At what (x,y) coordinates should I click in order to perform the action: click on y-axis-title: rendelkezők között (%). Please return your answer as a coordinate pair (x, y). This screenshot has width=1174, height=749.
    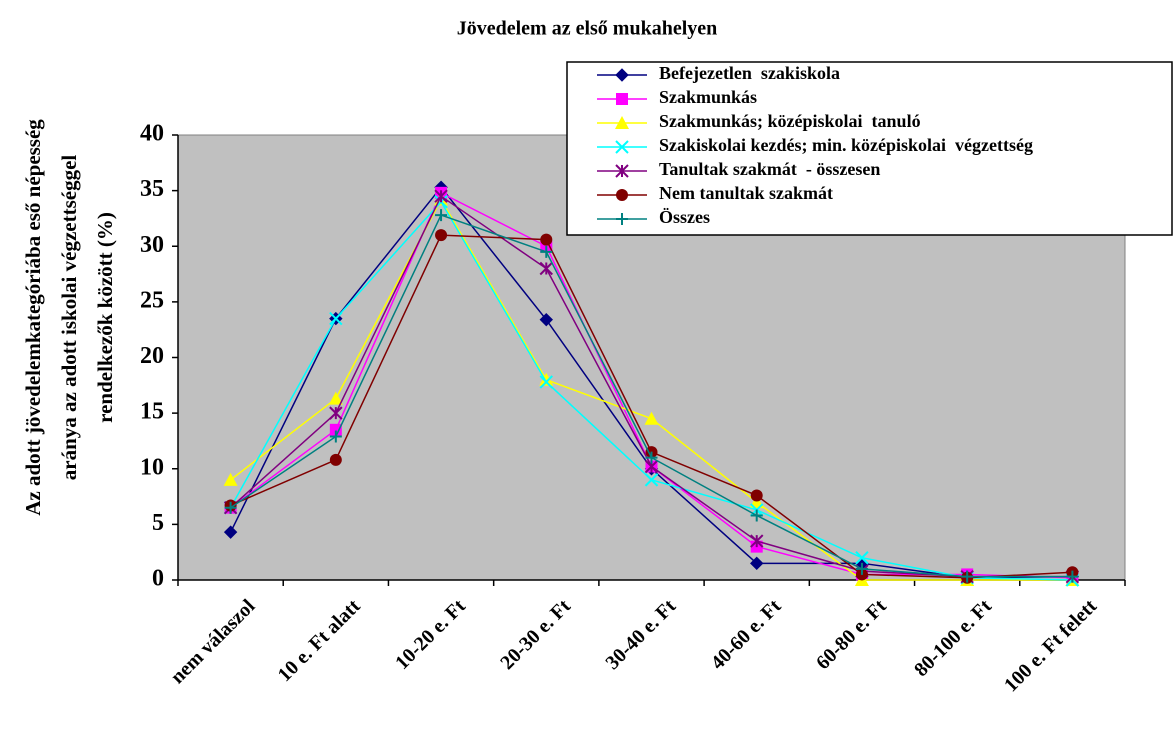
    Looking at the image, I should click on (105, 317).